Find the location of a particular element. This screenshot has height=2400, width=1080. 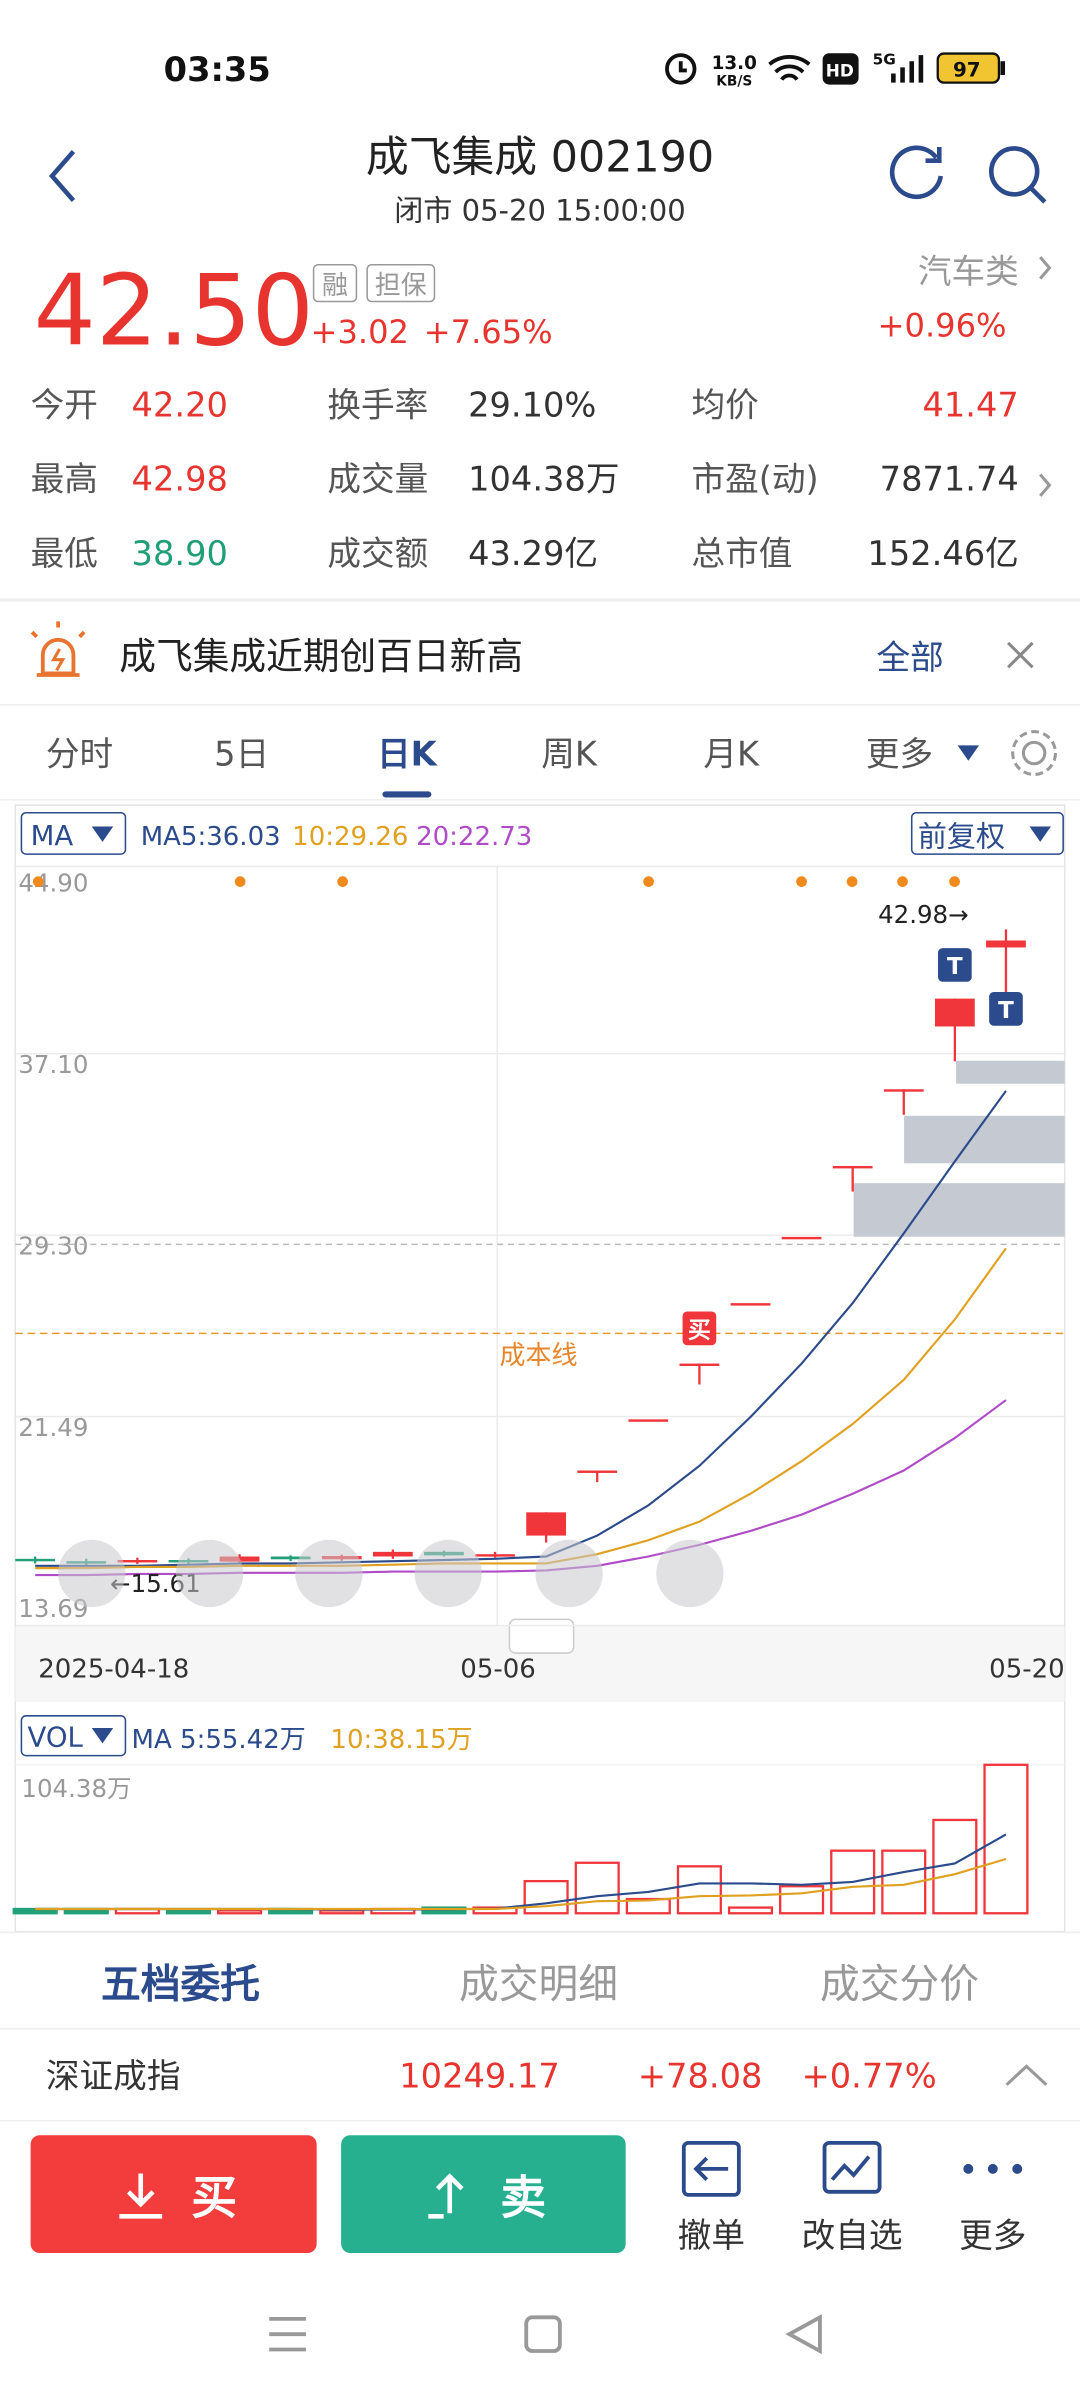

order-tab: 五档委托 is located at coordinates (180, 1984).